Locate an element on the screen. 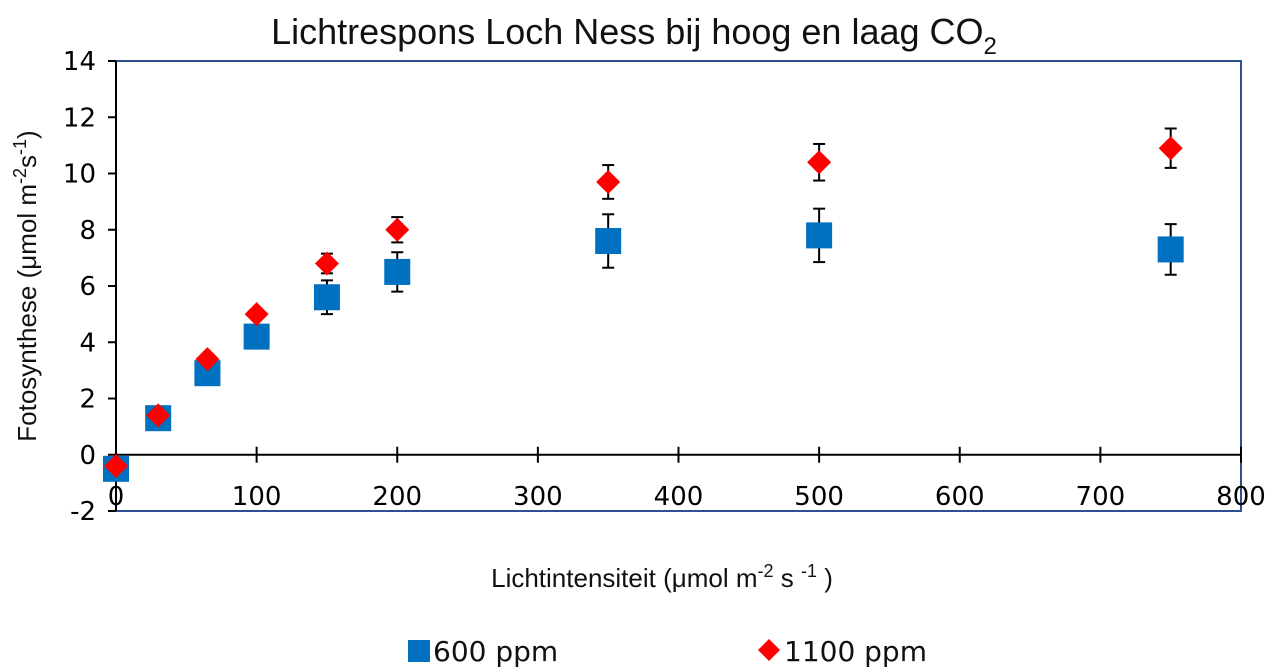  y-tick-label: -2 is located at coordinates (83, 512).